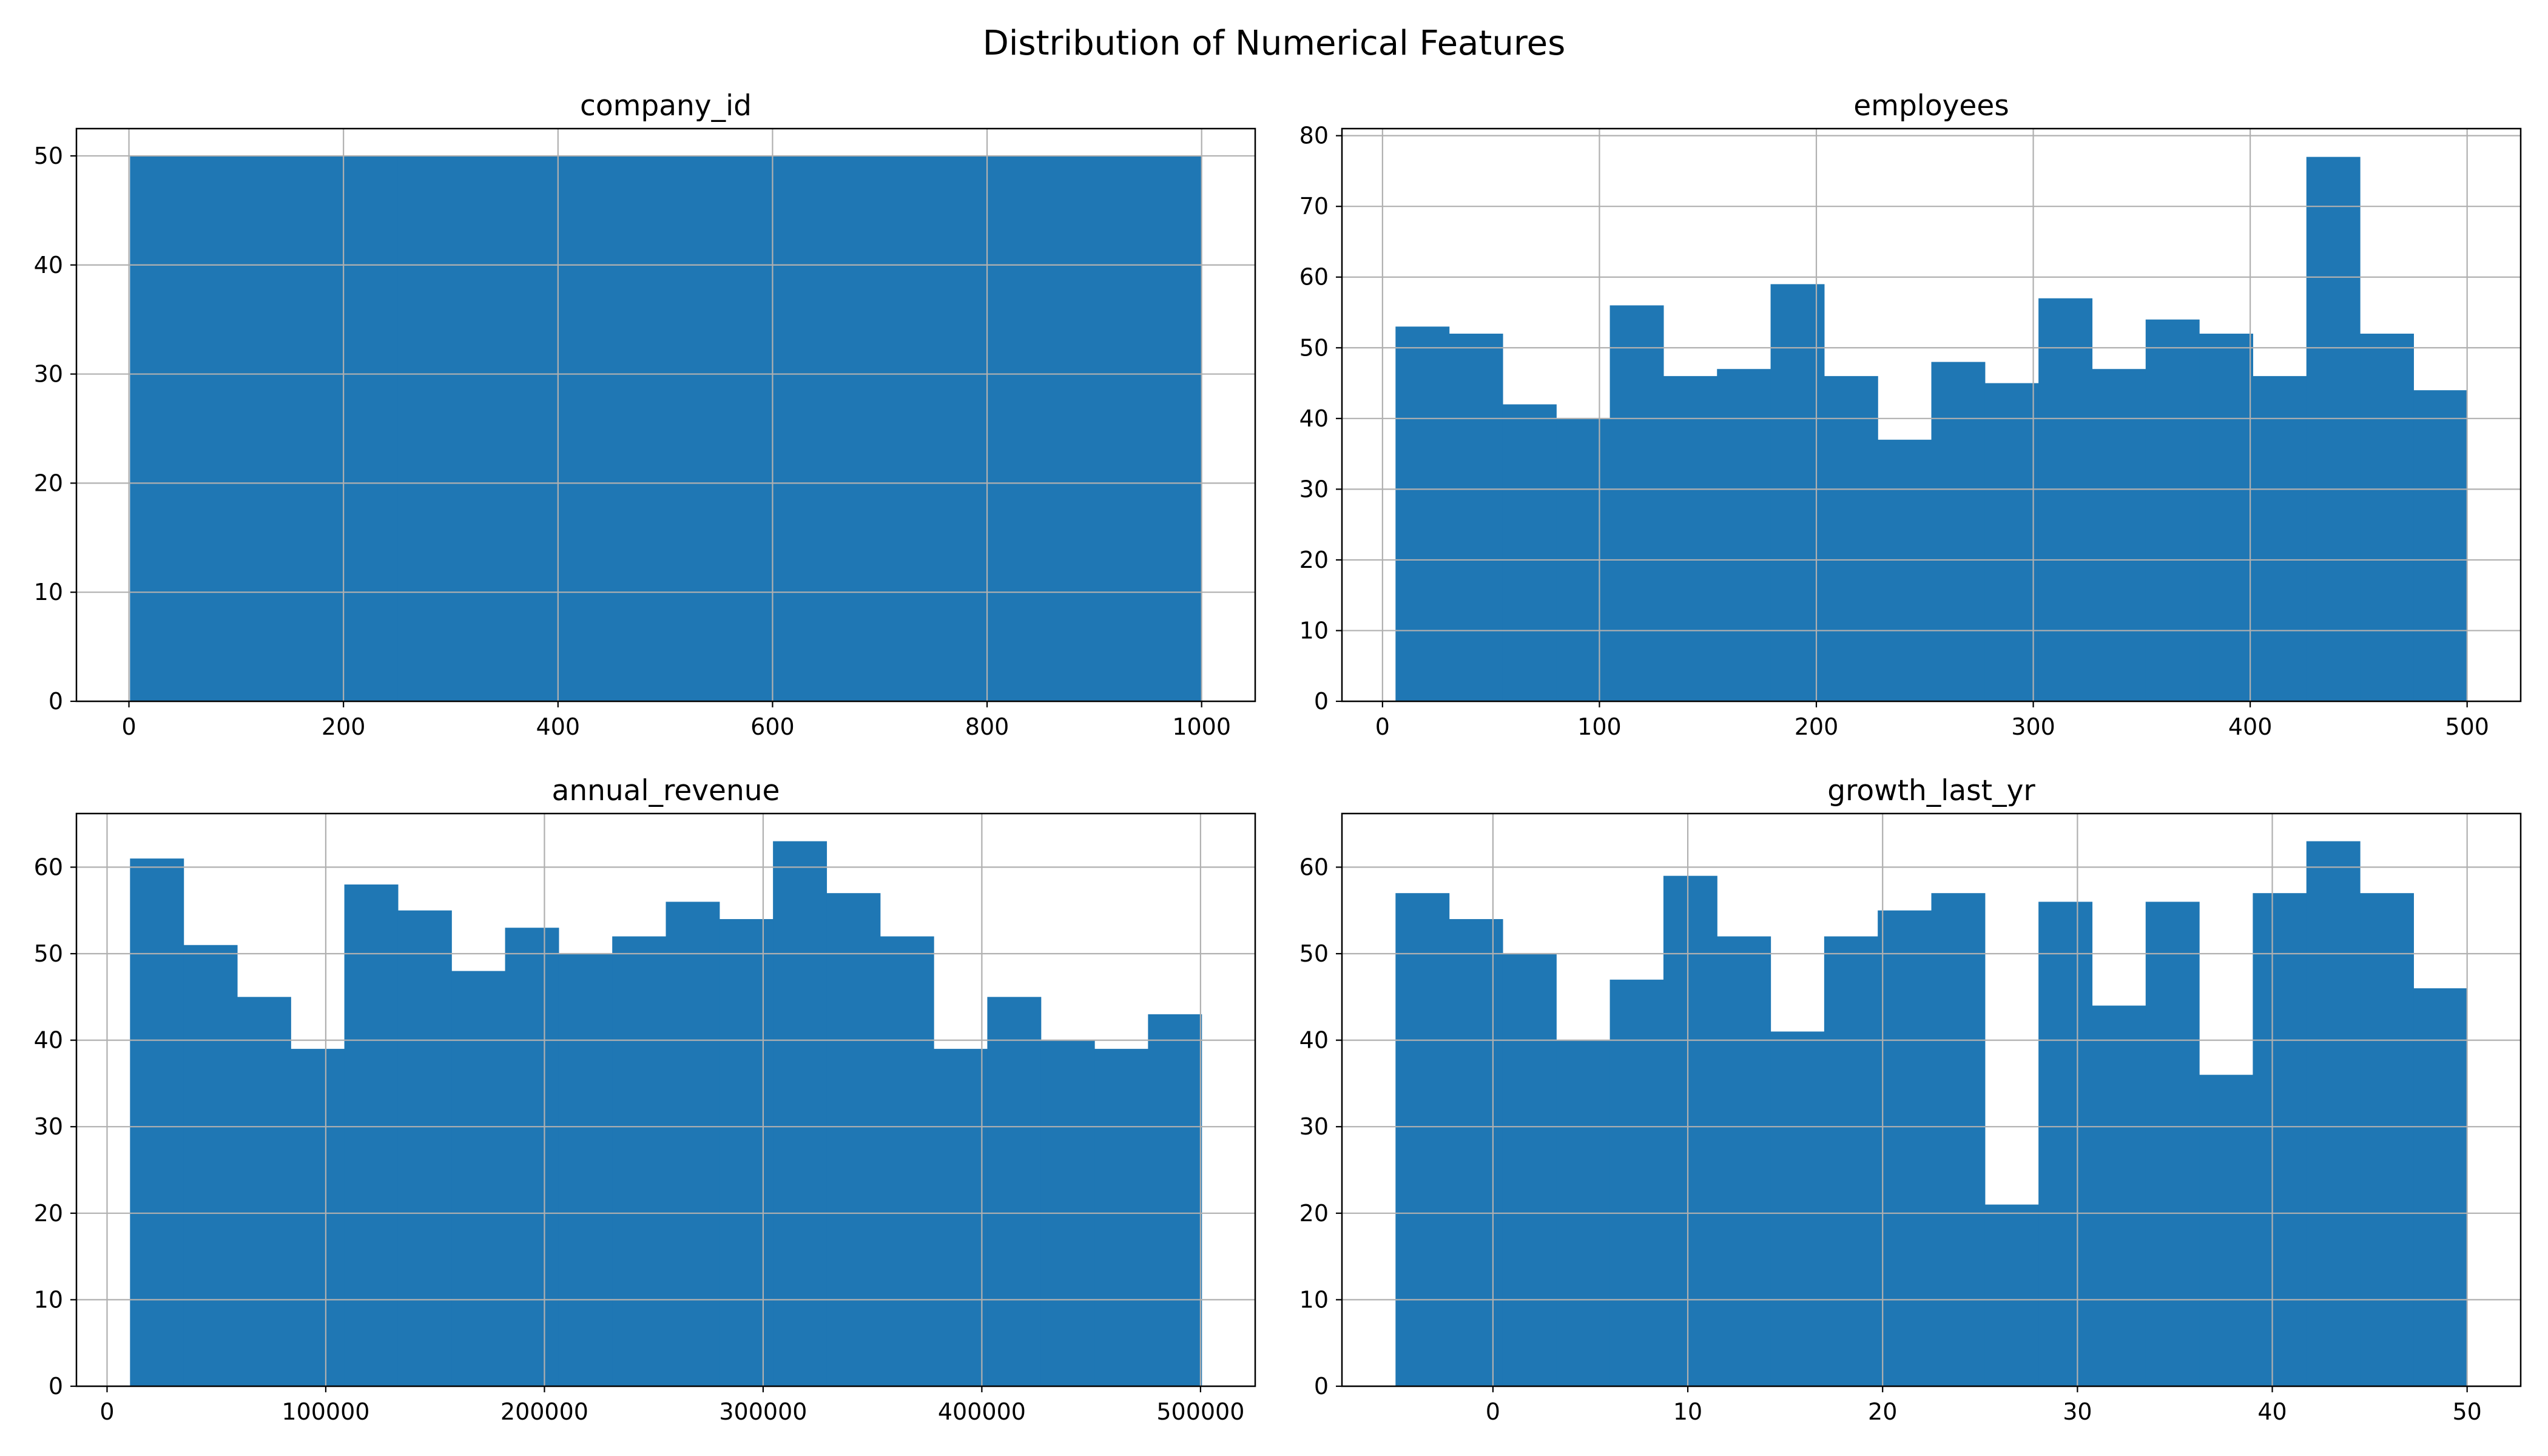 This screenshot has height=1456, width=2548. What do you see at coordinates (2272, 1411) in the screenshot?
I see `x-tick-label: 40` at bounding box center [2272, 1411].